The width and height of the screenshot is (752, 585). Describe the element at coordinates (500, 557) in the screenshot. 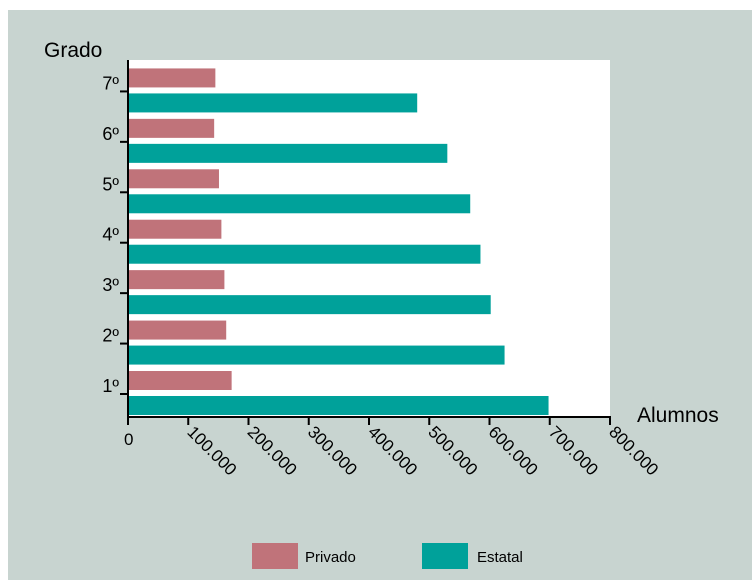

I see `legend-label-estatal: Estatal` at that location.